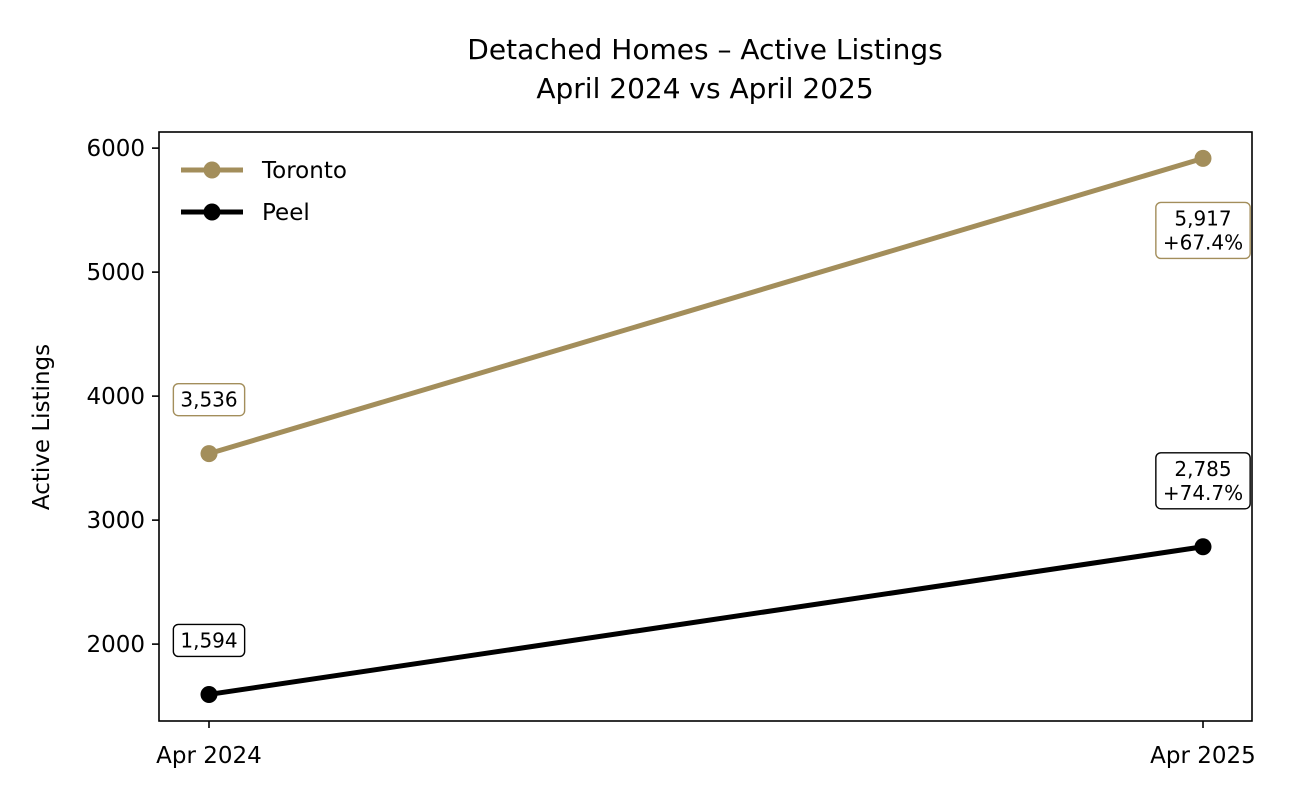  Describe the element at coordinates (115, 273) in the screenshot. I see `y-tick-label: 5000` at that location.